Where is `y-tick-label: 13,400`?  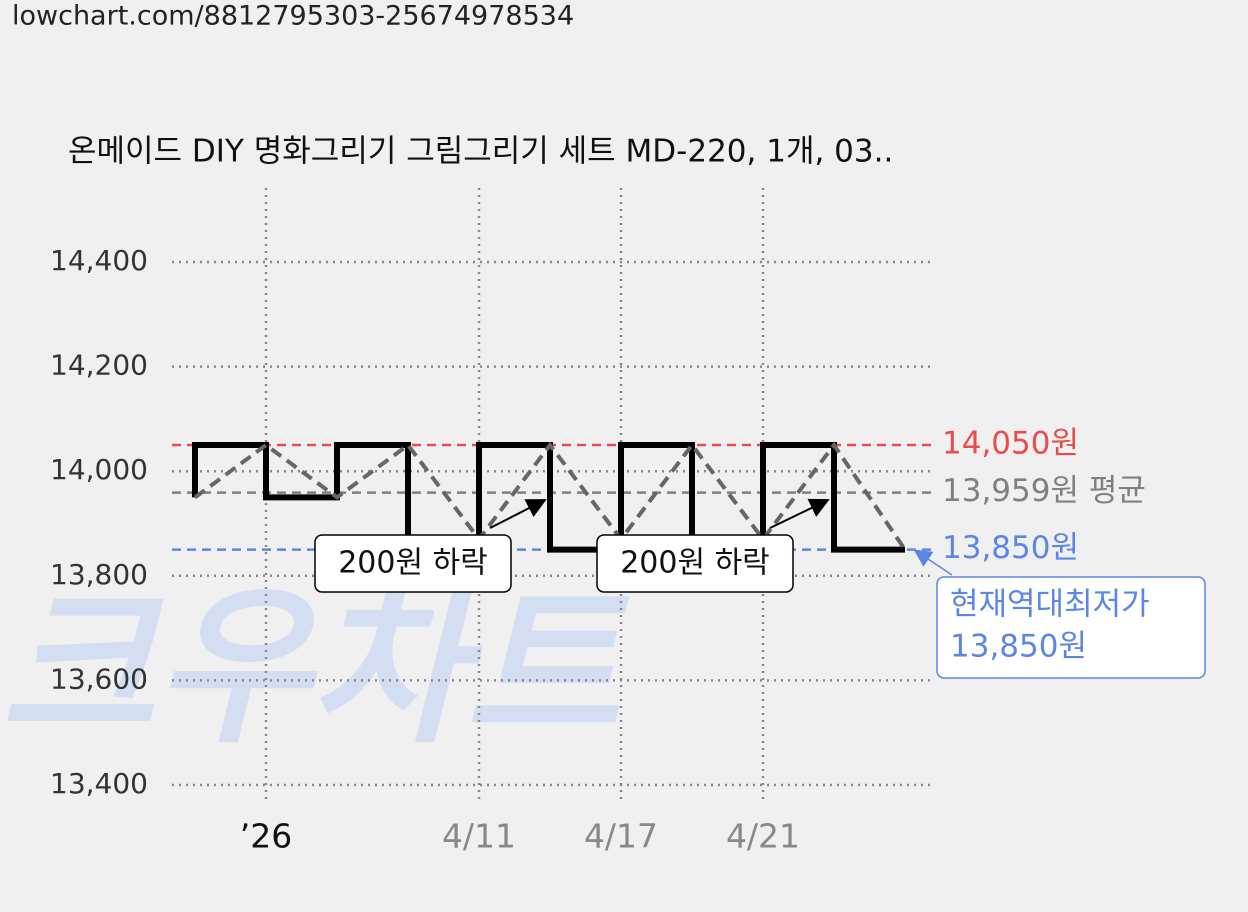 y-tick-label: 13,400 is located at coordinates (99, 783).